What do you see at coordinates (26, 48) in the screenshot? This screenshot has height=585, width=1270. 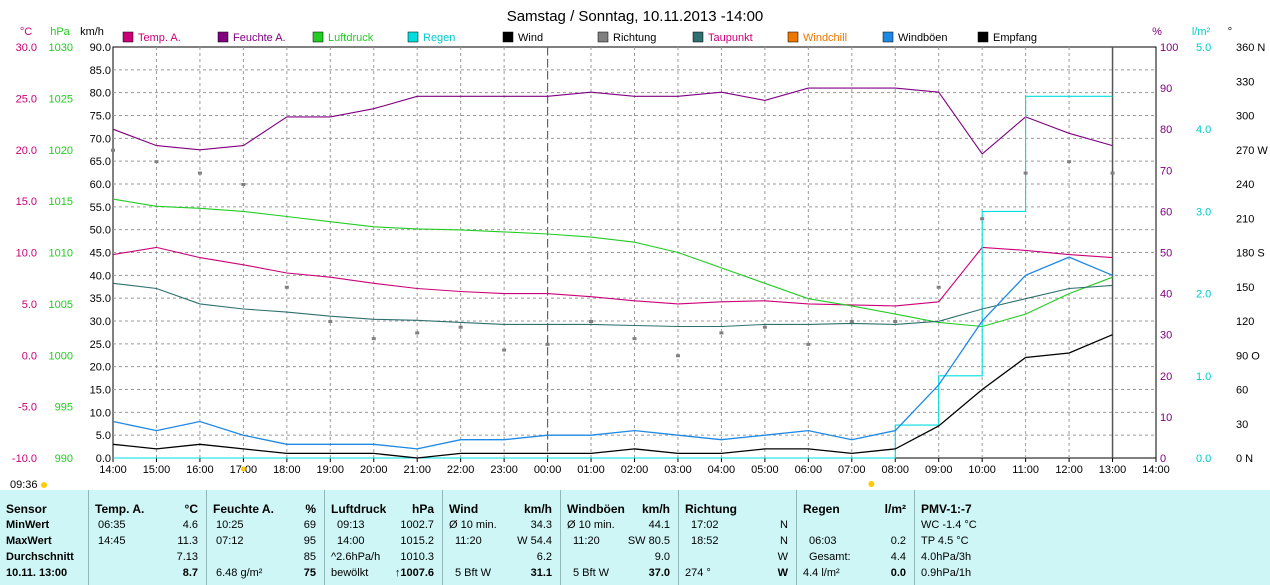 I see `temp-tick-label: 30.0` at bounding box center [26, 48].